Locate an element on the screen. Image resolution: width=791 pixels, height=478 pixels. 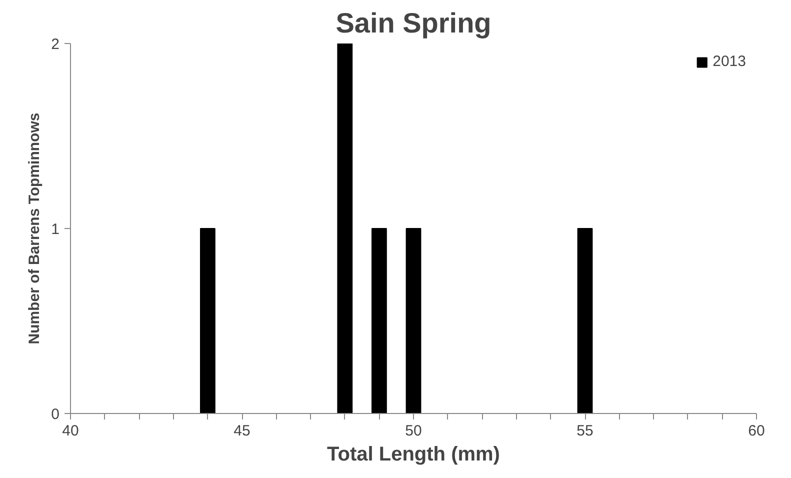
y-axis-title: Number of Barrens Topminnows is located at coordinates (35, 228).